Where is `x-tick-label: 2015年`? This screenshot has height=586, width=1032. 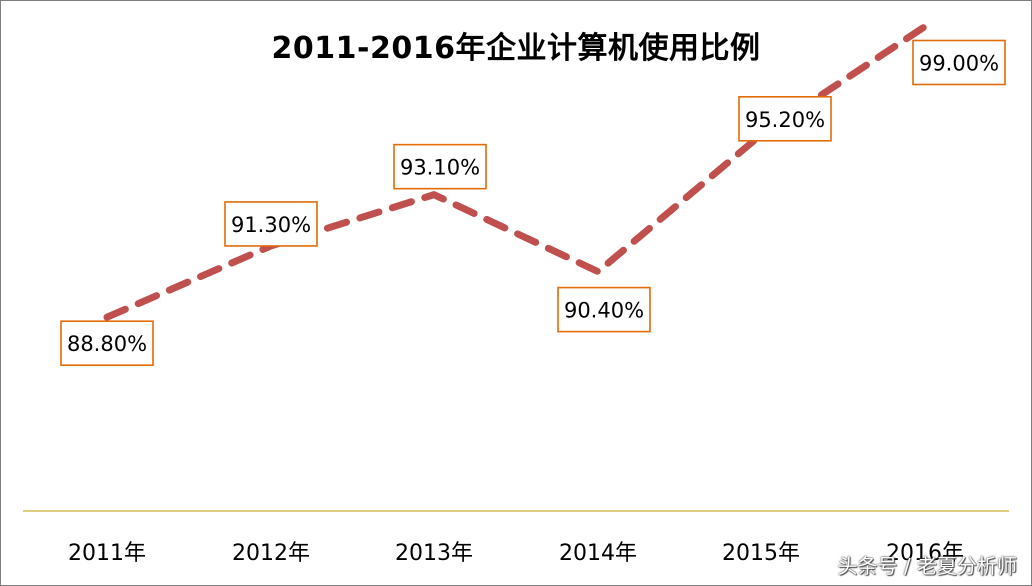 x-tick-label: 2015年 is located at coordinates (761, 553).